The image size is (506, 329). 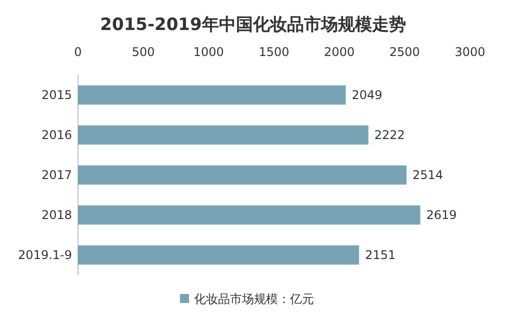 What do you see at coordinates (470, 52) in the screenshot?
I see `x-tick-label: 3000` at bounding box center [470, 52].